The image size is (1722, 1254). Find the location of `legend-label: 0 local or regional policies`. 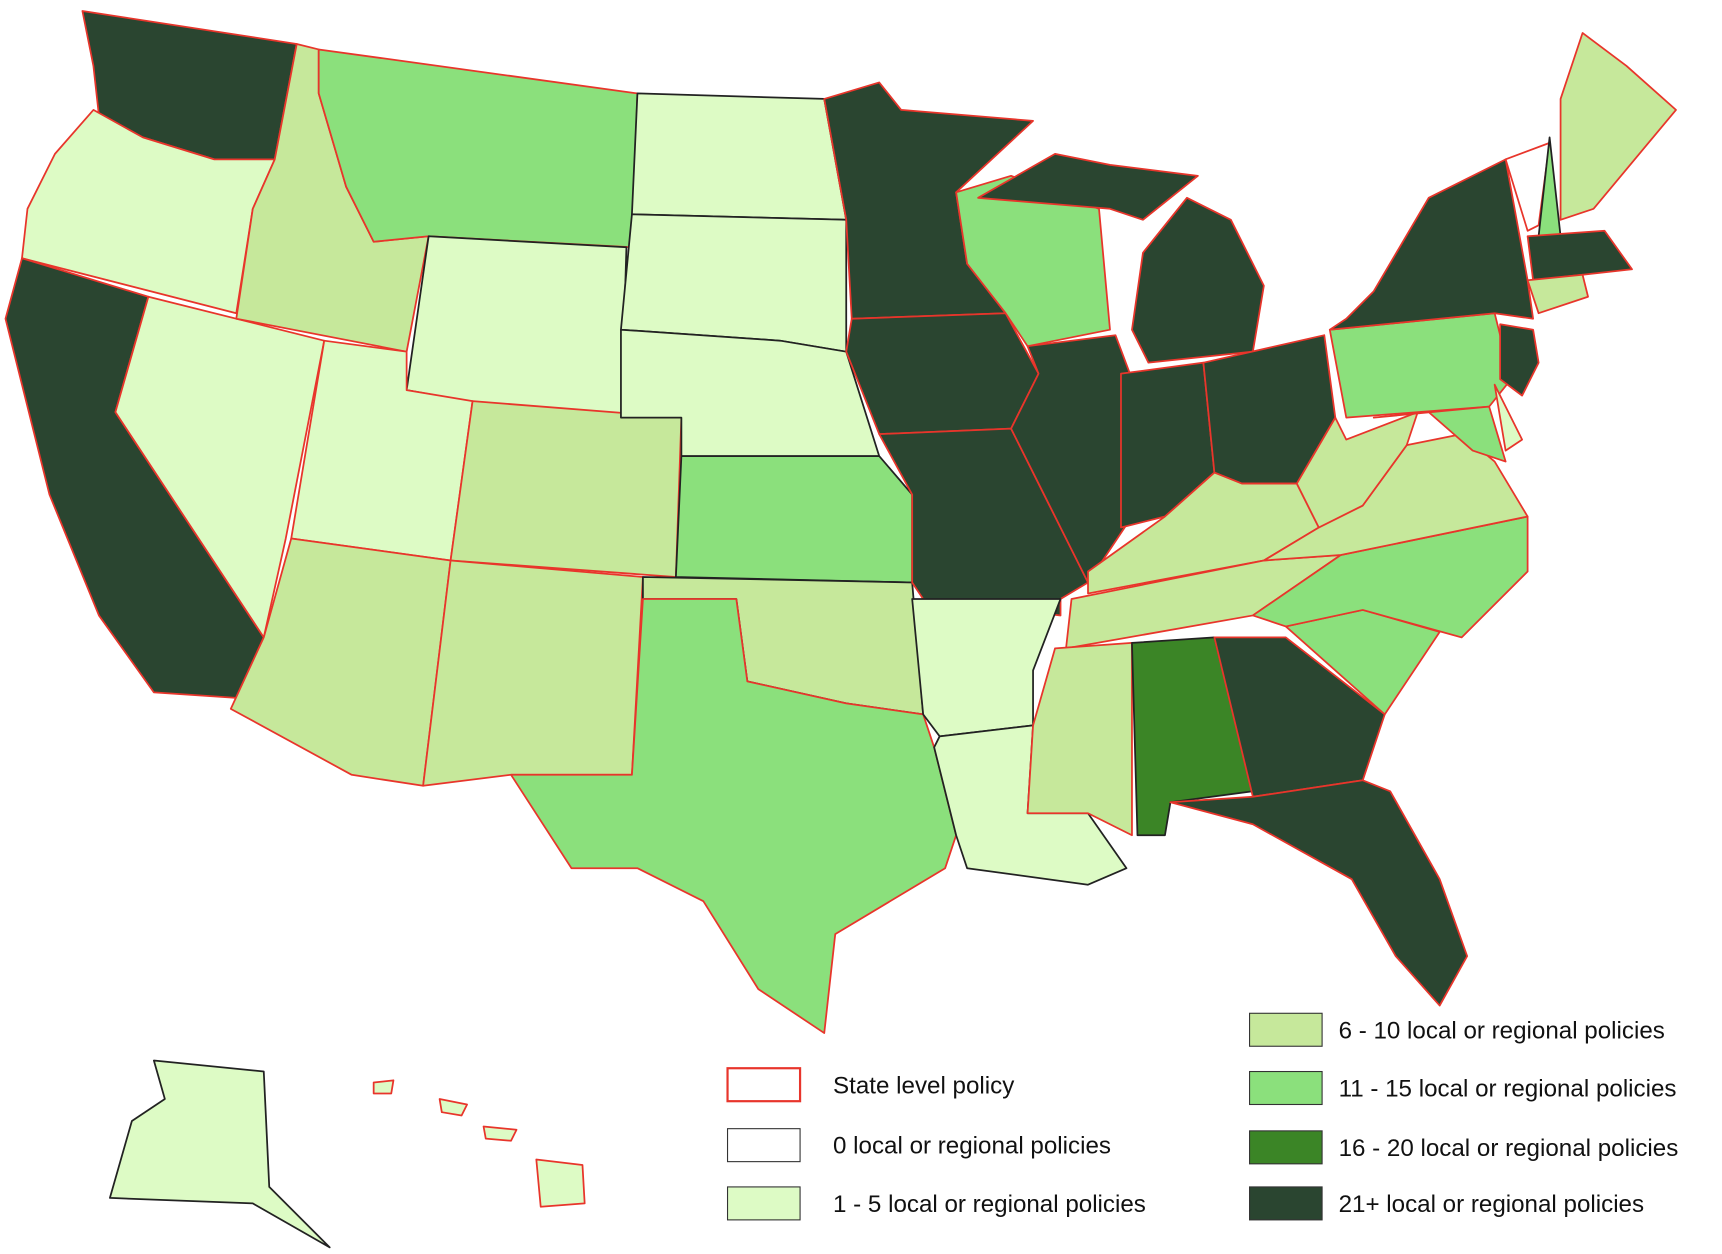

legend-label: 0 local or regional policies is located at coordinates (972, 1146).